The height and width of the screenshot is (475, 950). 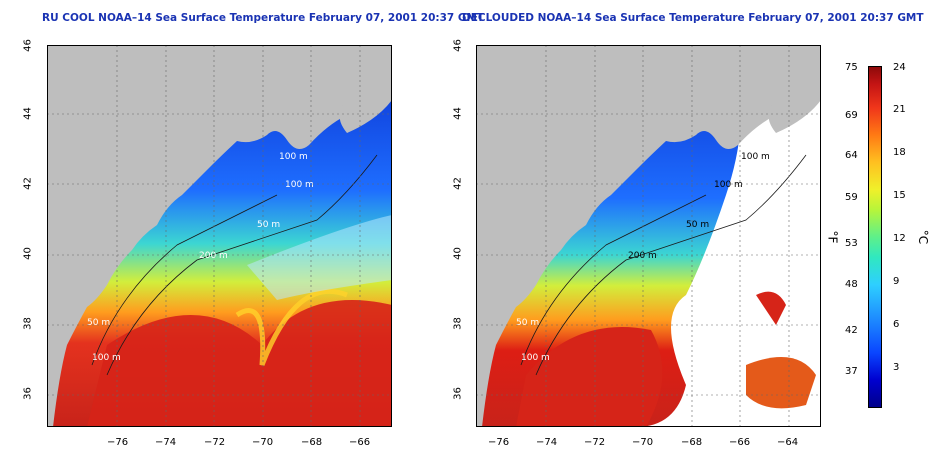 What do you see at coordinates (291, 327) in the screenshot?
I see `gulf-stream-front` at bounding box center [291, 327].